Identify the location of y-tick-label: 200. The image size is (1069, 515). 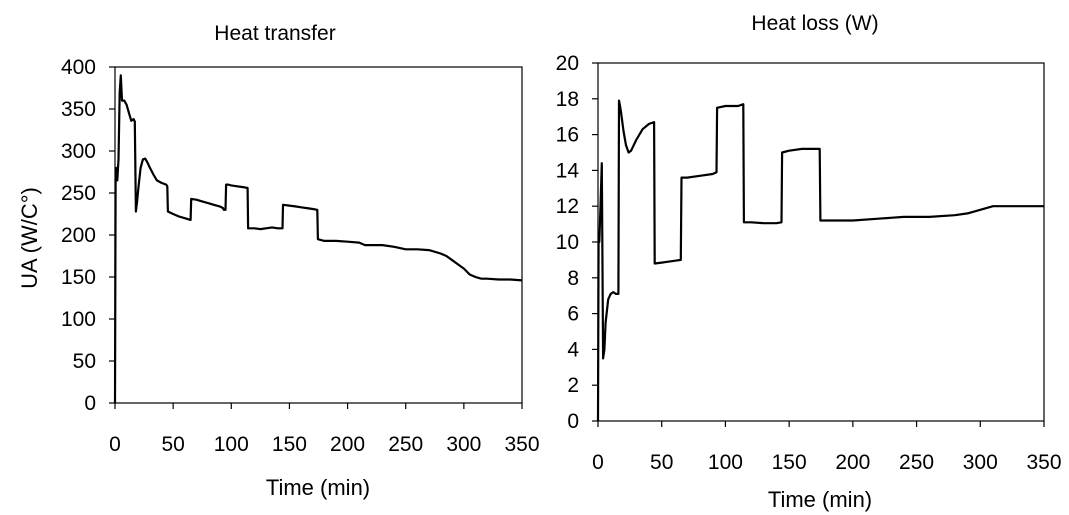
(78, 235).